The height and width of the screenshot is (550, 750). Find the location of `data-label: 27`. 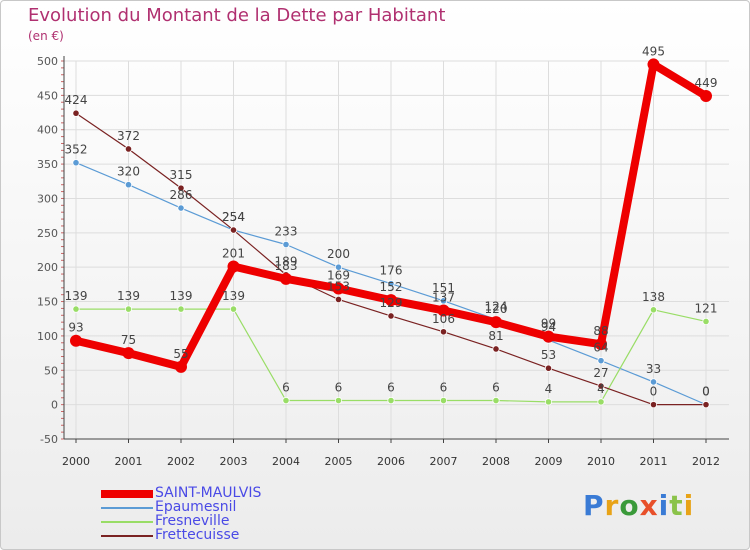

data-label: 27 is located at coordinates (600, 373).